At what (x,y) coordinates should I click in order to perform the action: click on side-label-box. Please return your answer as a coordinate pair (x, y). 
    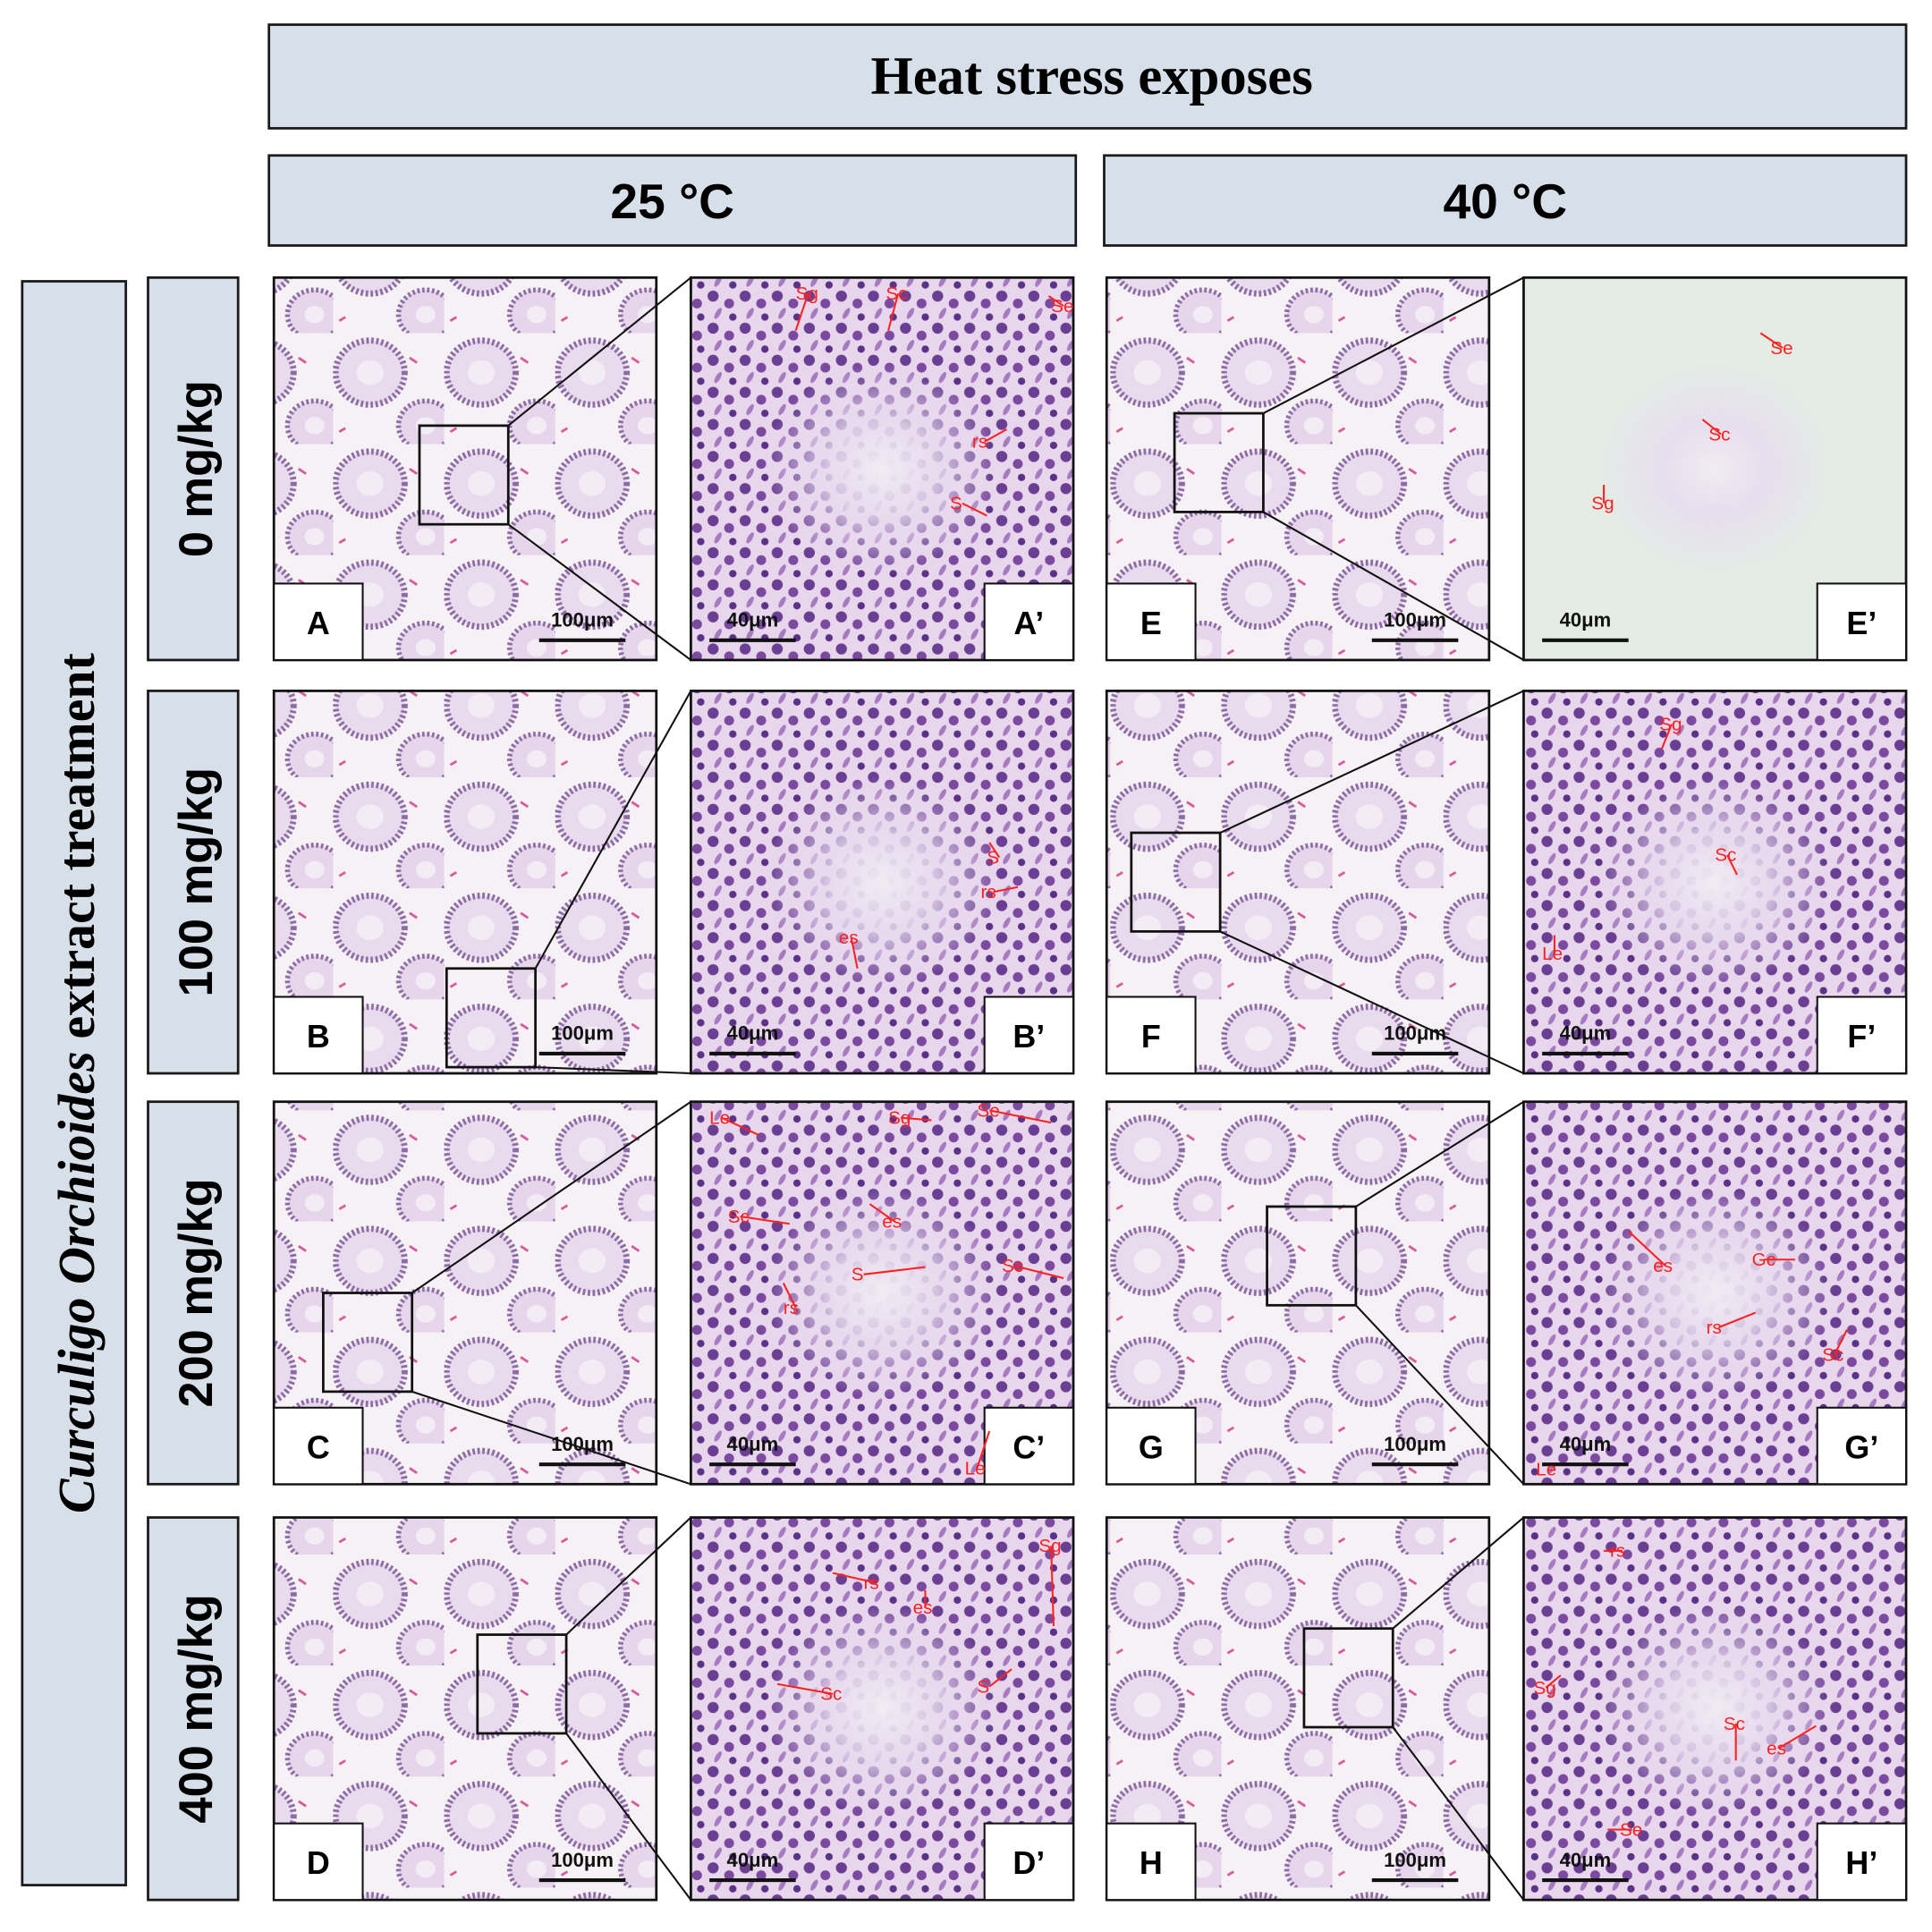
    Looking at the image, I should click on (74, 1083).